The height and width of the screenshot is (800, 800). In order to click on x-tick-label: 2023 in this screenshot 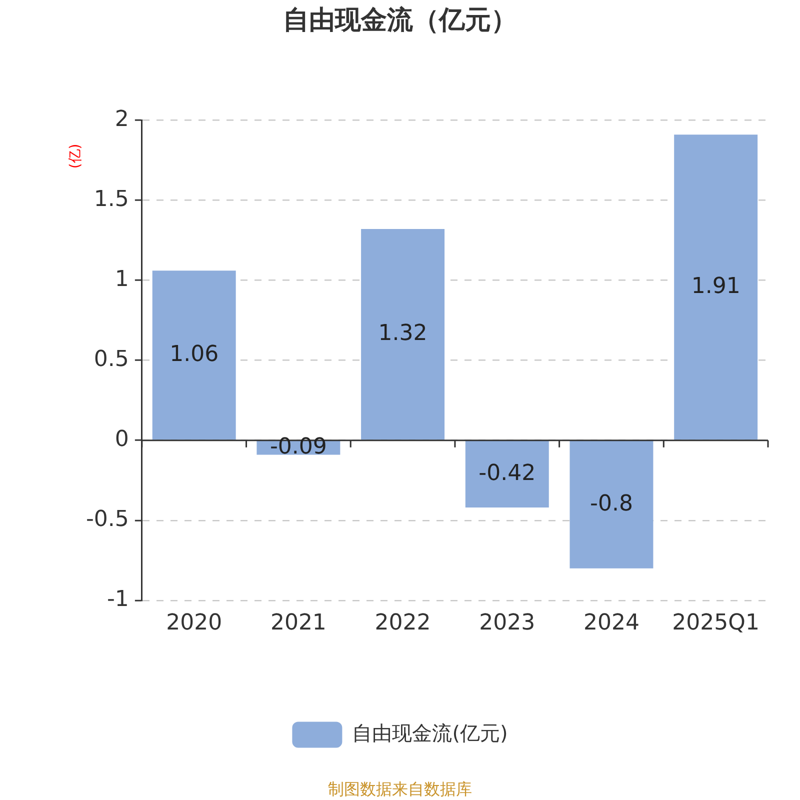, I will do `click(507, 623)`.